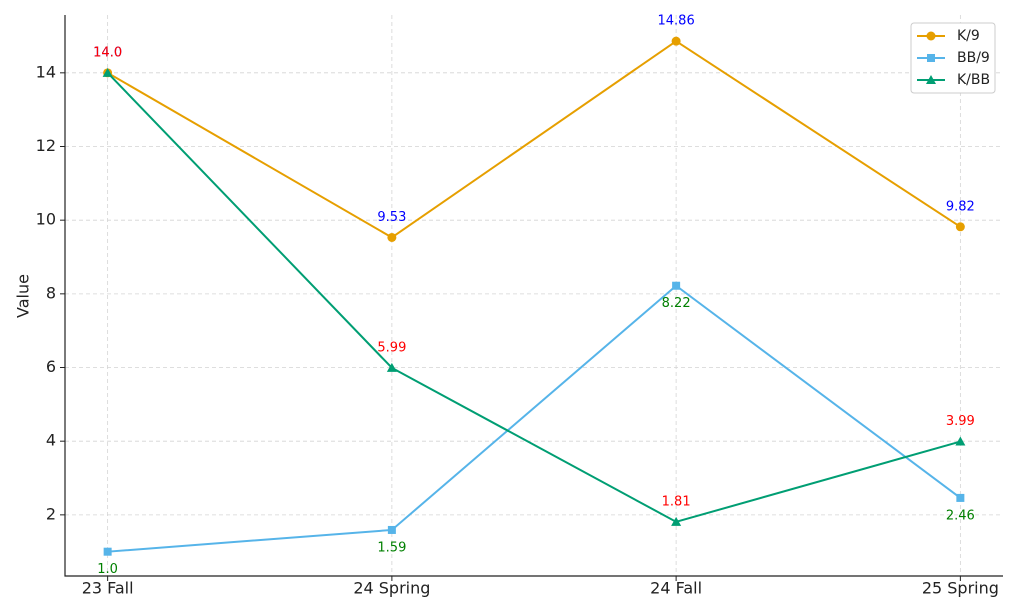 This screenshot has height=614, width=1024. Describe the element at coordinates (960, 515) in the screenshot. I see `value-label: 2.46` at that location.